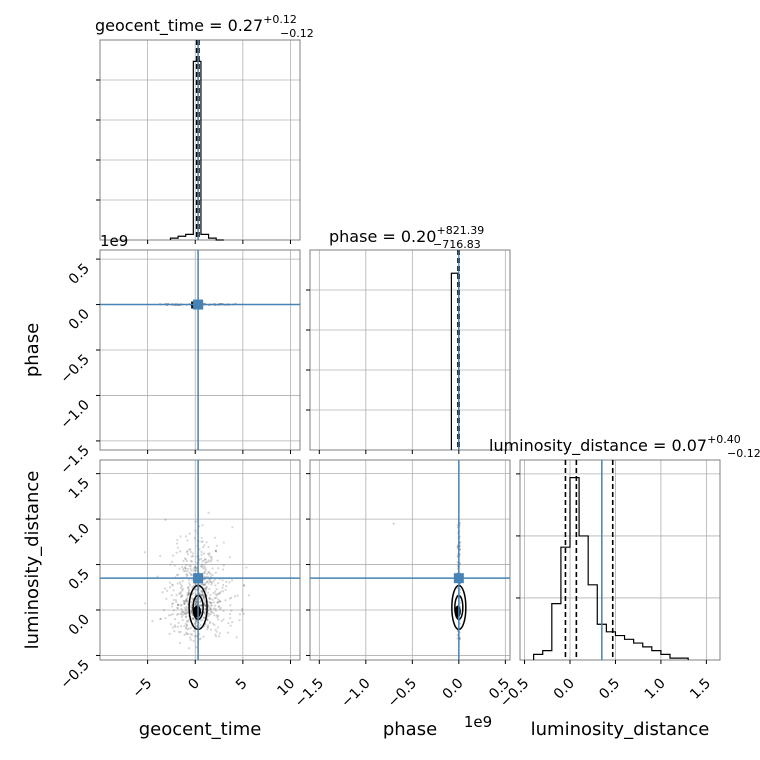 The height and width of the screenshot is (760, 760). I want to click on phase-x-offset-label: 1e9, so click(478, 722).